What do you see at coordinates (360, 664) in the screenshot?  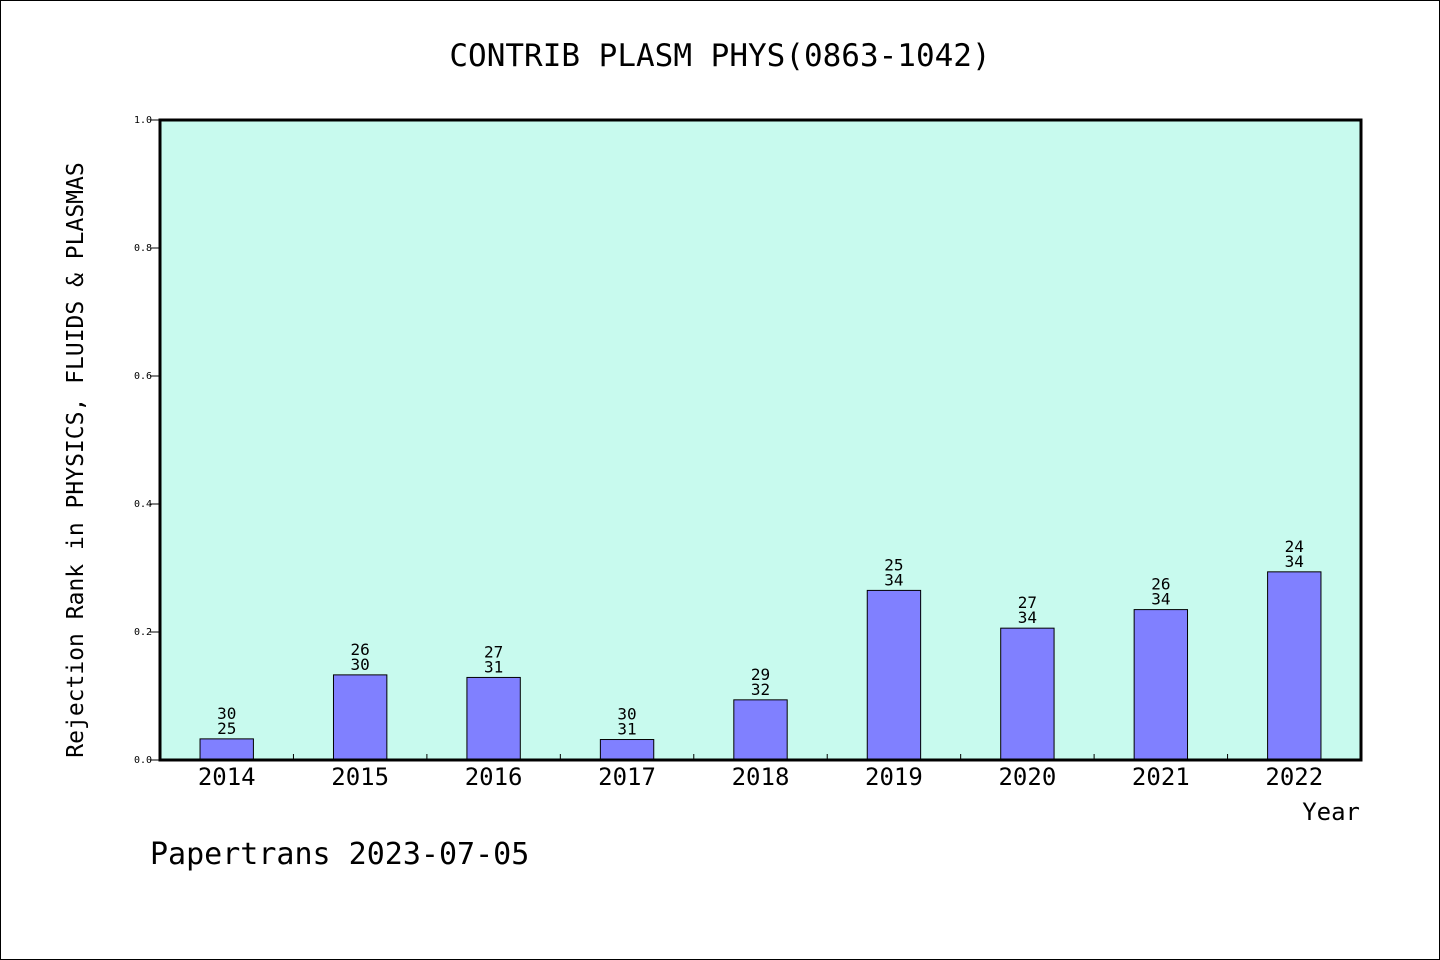 I see `bar-label-bottom-2015: 30` at bounding box center [360, 664].